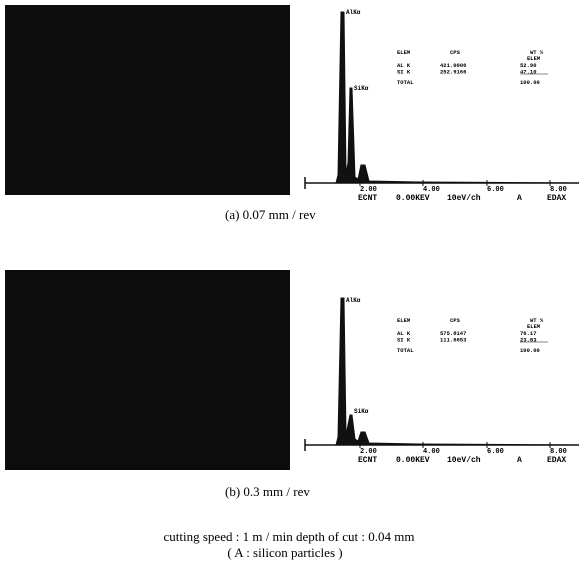 This screenshot has width=579, height=568. What do you see at coordinates (284, 552) in the screenshot?
I see `note: ( A : silicon particles )` at bounding box center [284, 552].